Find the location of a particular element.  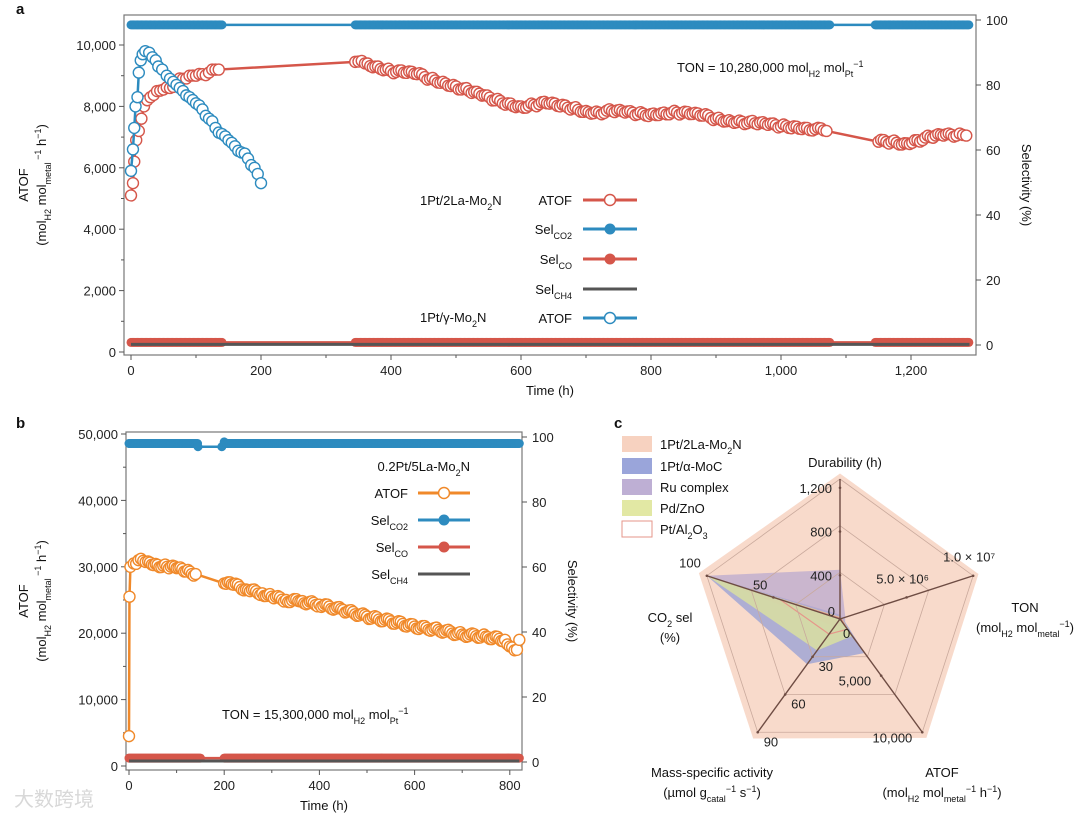

legend-group-label-part: 2 is located at coordinates (474, 324).